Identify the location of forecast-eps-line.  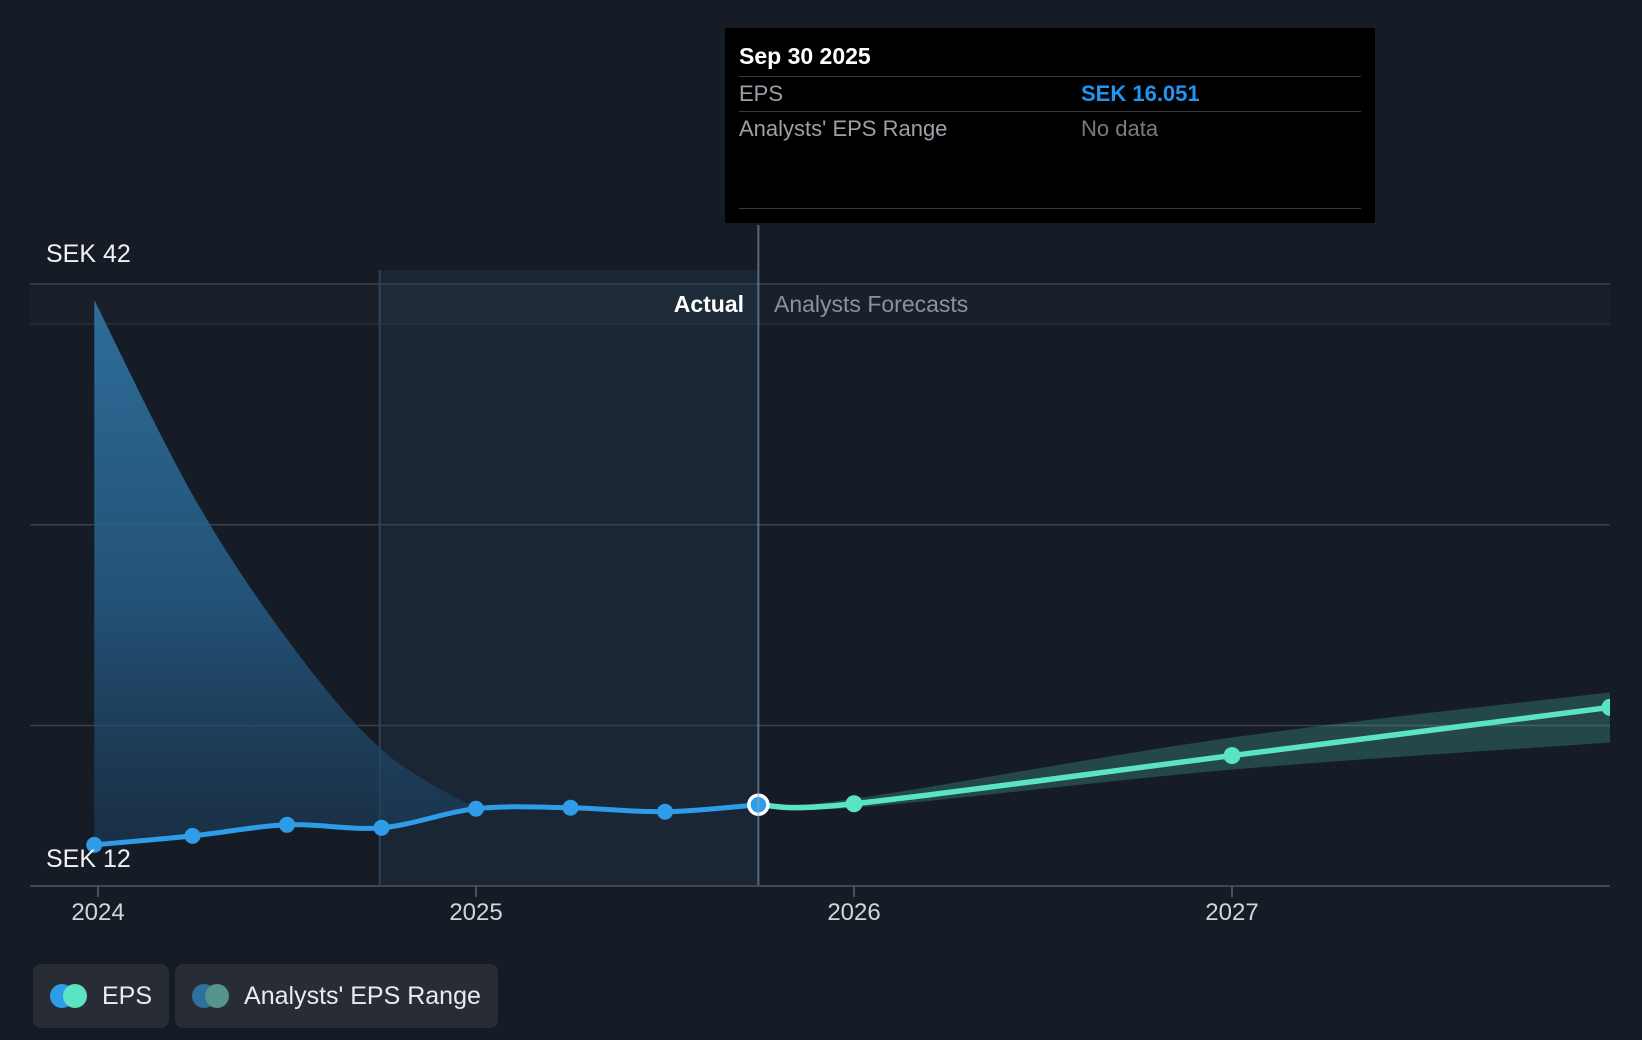
(1182, 757).